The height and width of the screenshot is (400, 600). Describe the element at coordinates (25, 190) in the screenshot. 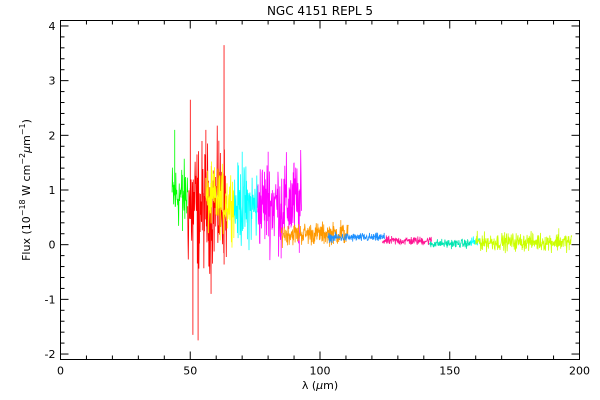

I see `y-axis-label: Flux (10−18 W cm−2μm−1)` at that location.